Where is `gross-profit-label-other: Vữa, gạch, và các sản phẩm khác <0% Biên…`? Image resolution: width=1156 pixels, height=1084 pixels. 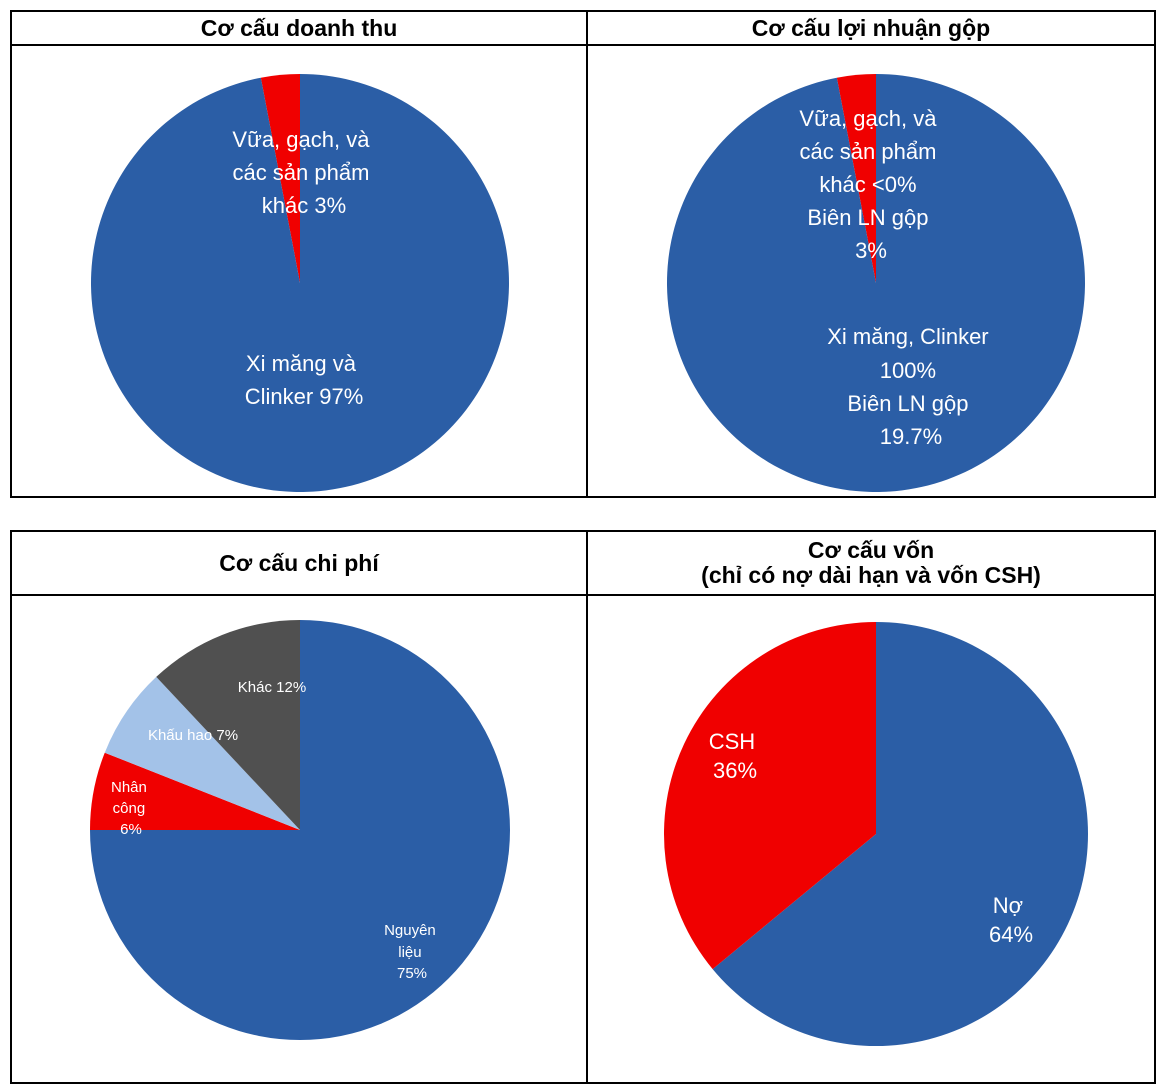 gross-profit-label-other: Vữa, gạch, và các sản phẩm khác <0% Biên… is located at coordinates (870, 184).